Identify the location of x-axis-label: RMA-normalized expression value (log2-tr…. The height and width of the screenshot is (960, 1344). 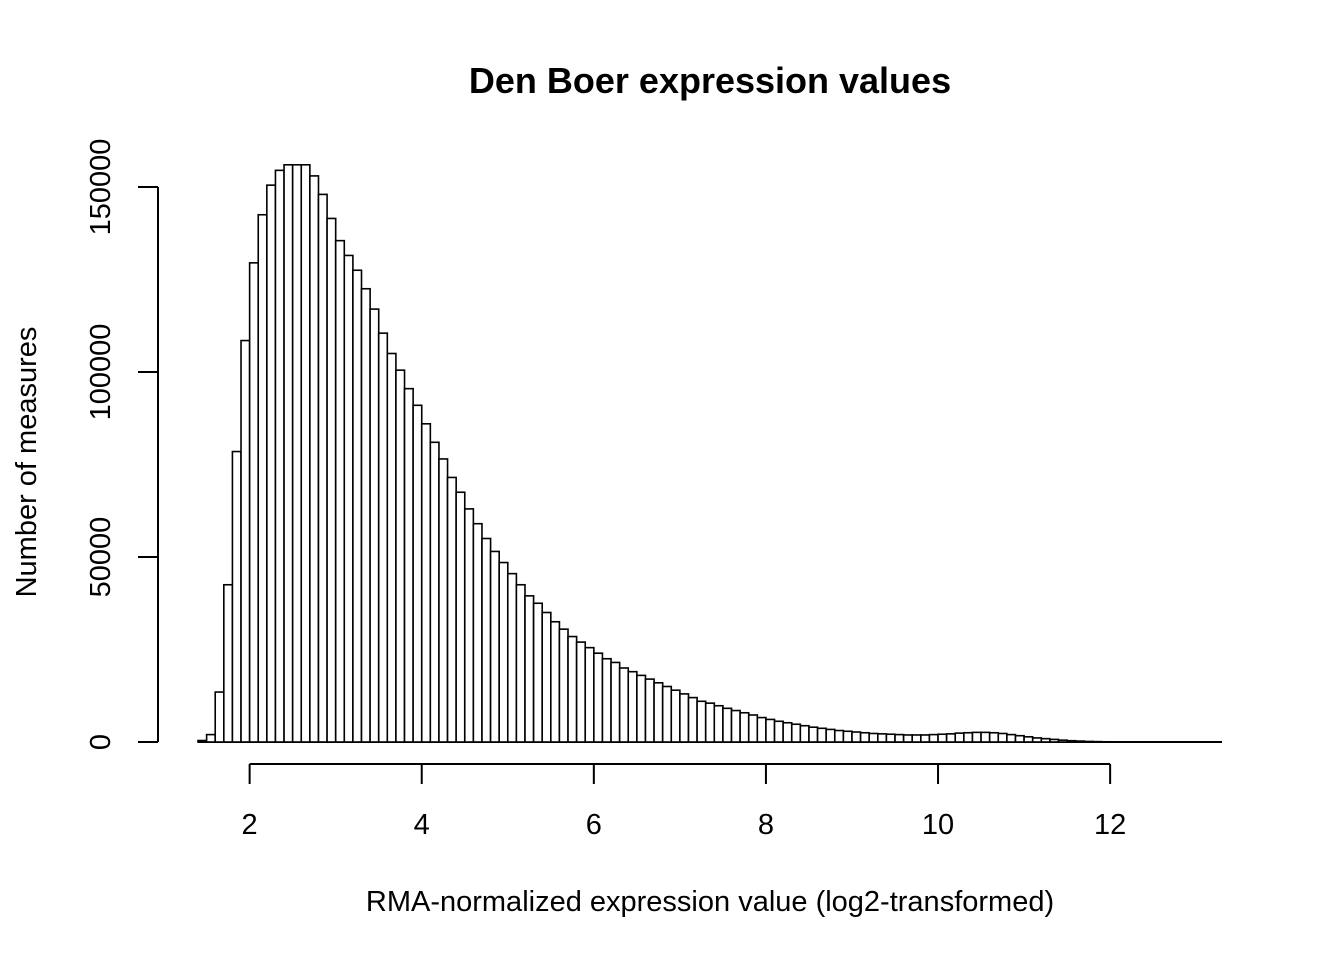
(710, 902).